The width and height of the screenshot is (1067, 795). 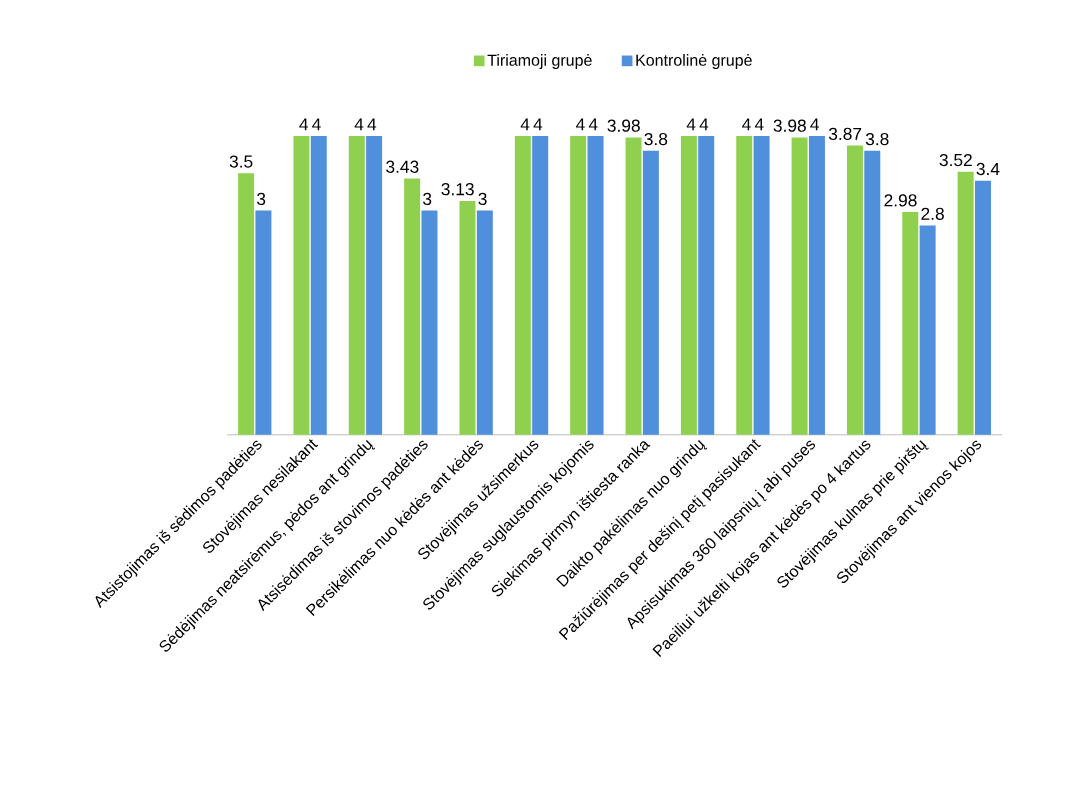 I want to click on data-label: 3.5, so click(x=241, y=161).